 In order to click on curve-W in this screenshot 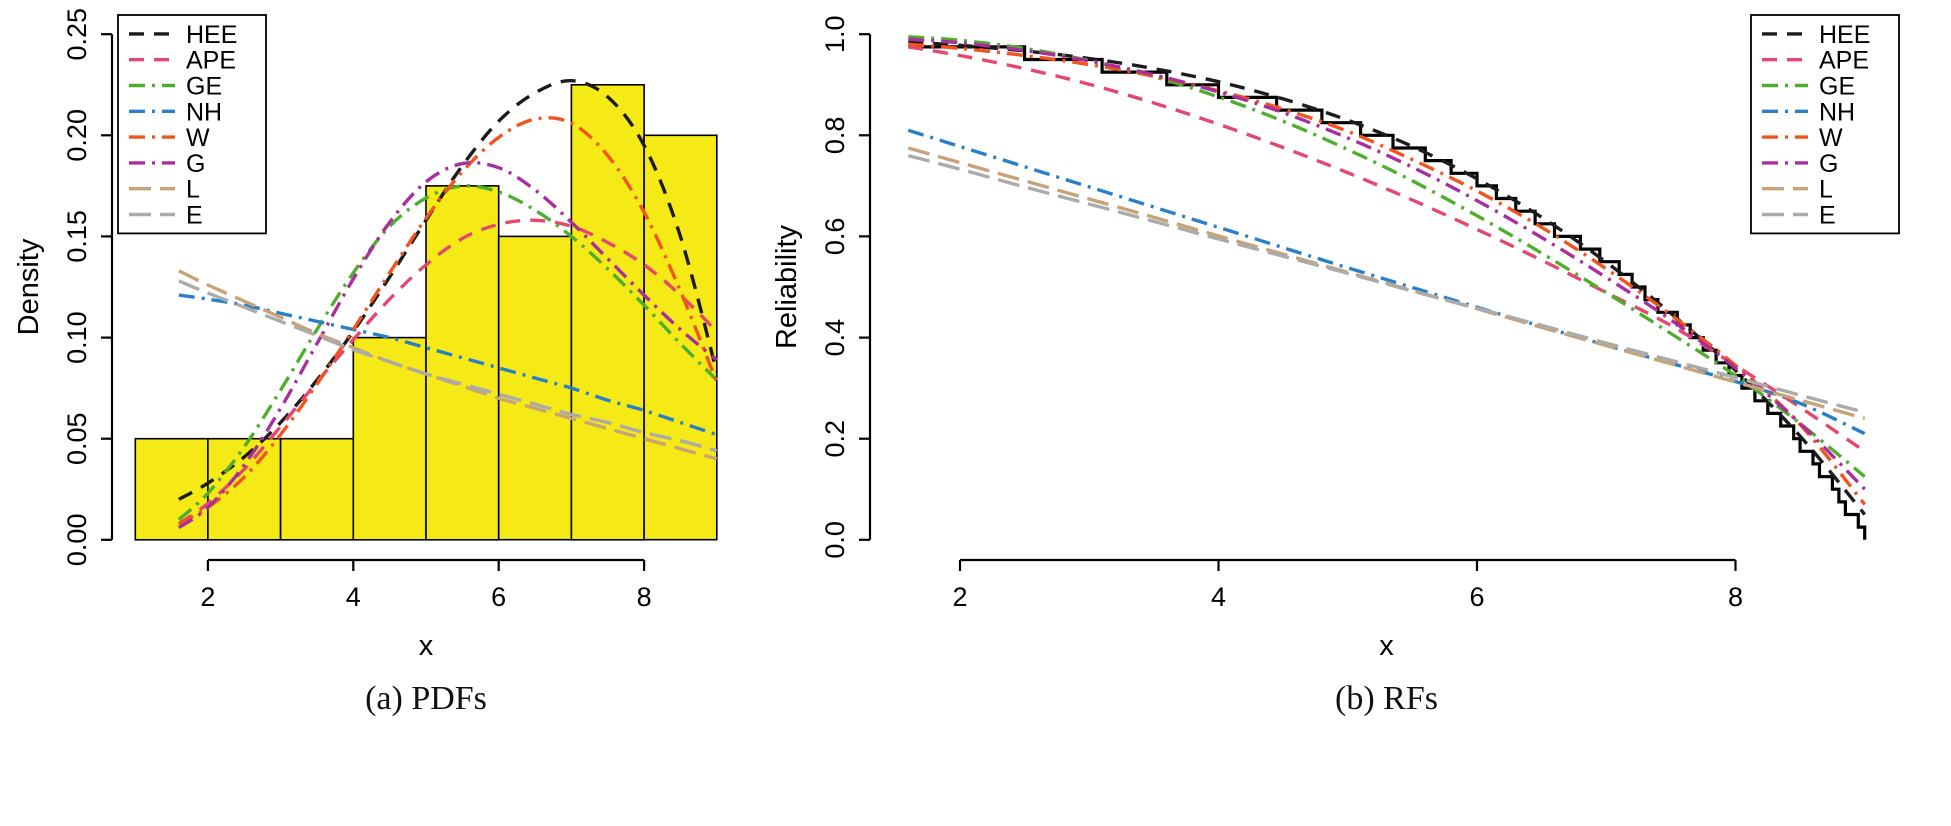, I will do `click(448, 321)`.